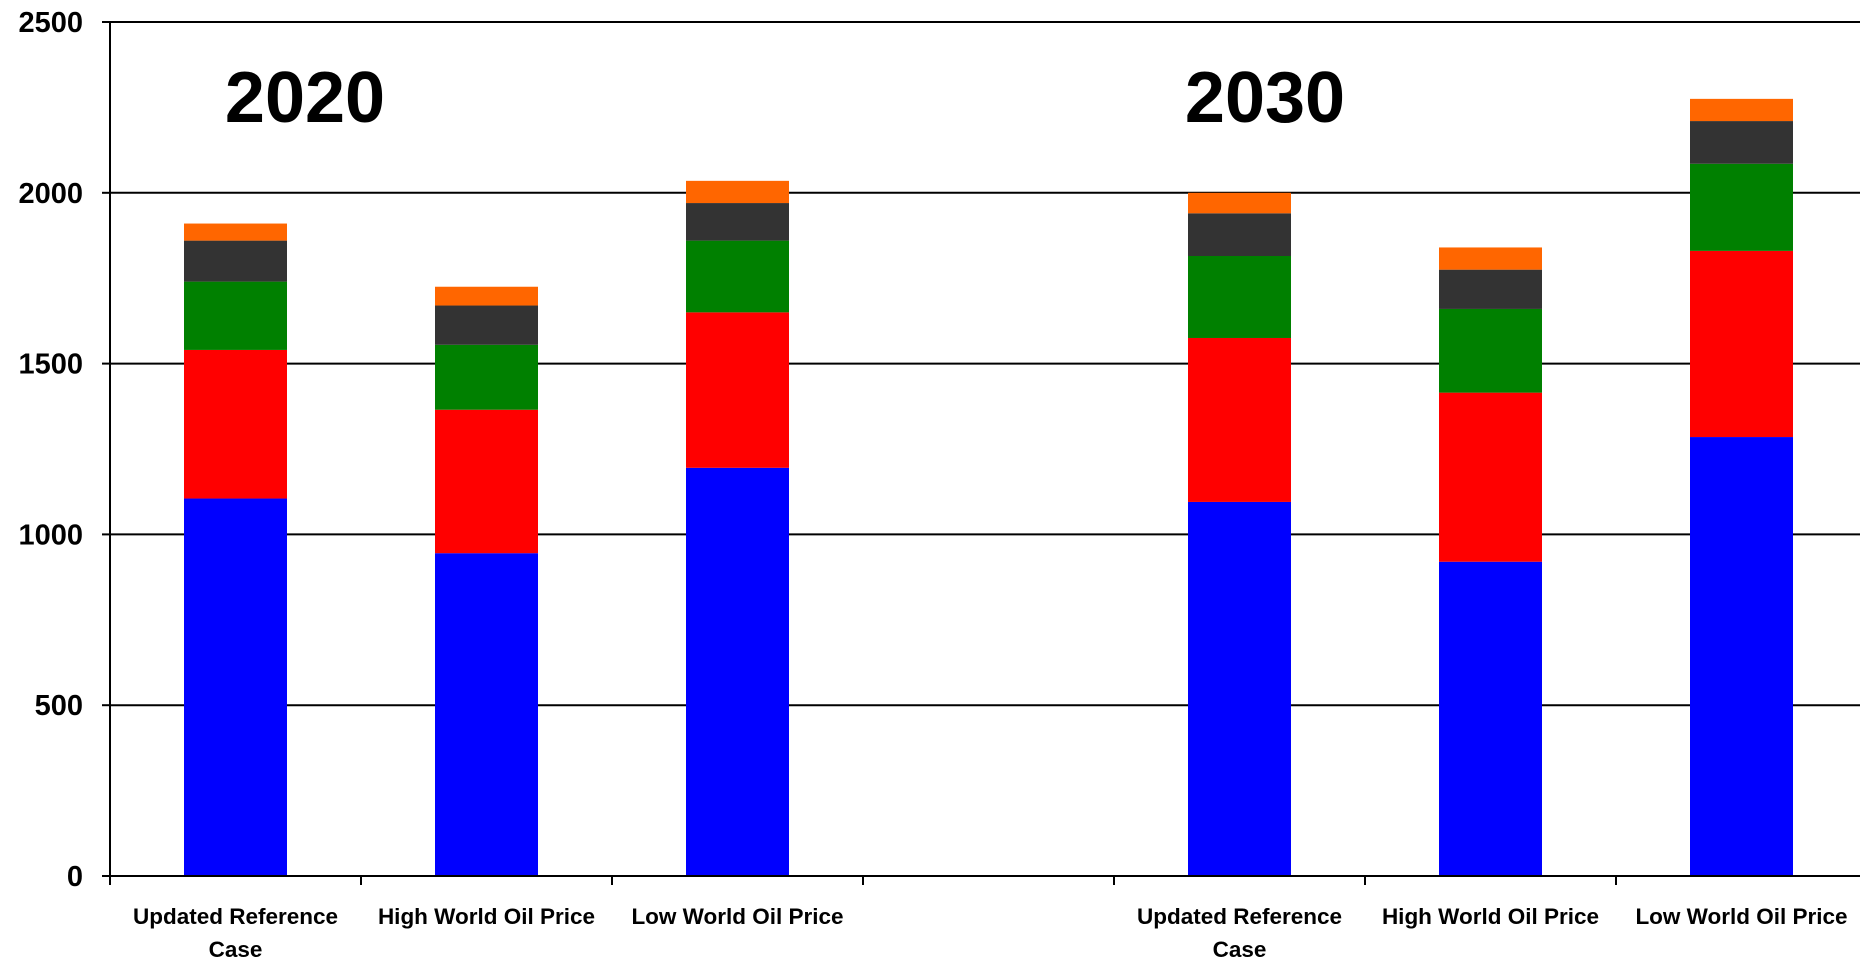 This screenshot has width=1860, height=960. What do you see at coordinates (50, 194) in the screenshot?
I see `y-tick-label: 2000` at bounding box center [50, 194].